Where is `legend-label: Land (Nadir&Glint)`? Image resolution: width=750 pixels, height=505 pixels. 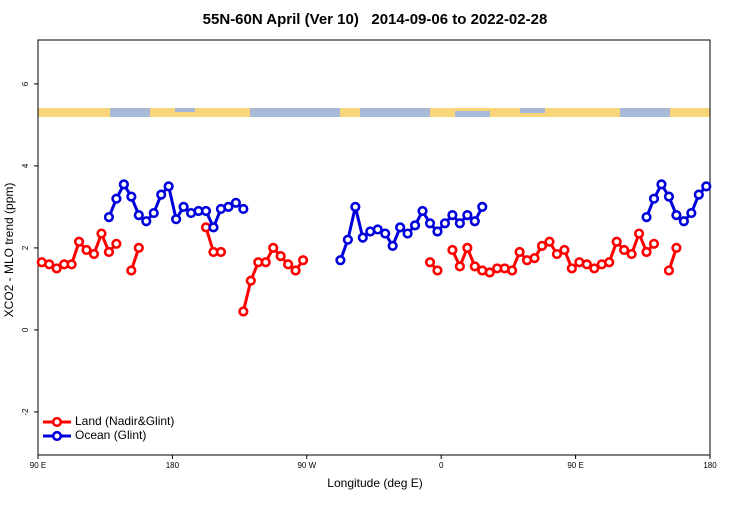
legend-label: Land (Nadir&Glint) is located at coordinates (124, 421).